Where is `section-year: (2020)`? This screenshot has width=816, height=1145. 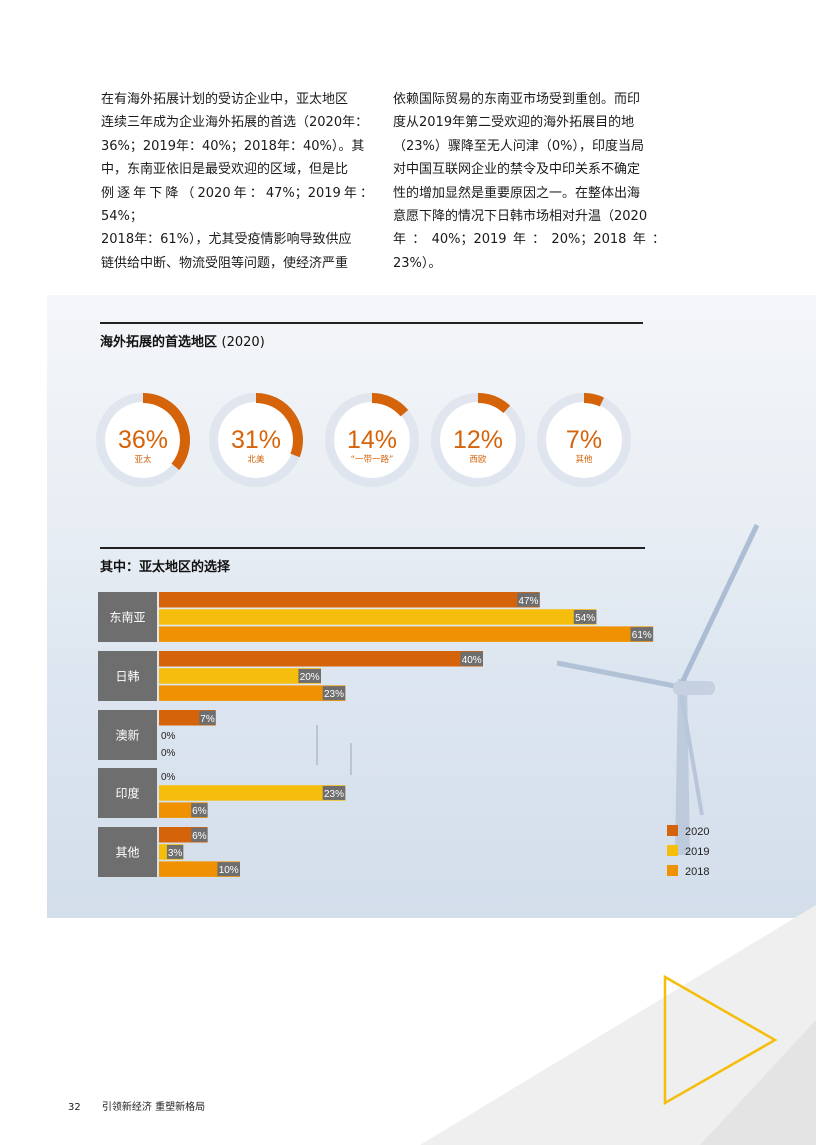
section-year: (2020) is located at coordinates (243, 342).